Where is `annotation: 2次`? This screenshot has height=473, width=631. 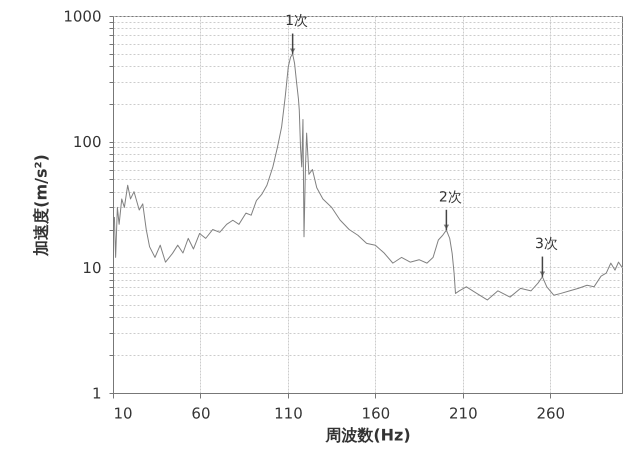
annotation: 2次 is located at coordinates (450, 197).